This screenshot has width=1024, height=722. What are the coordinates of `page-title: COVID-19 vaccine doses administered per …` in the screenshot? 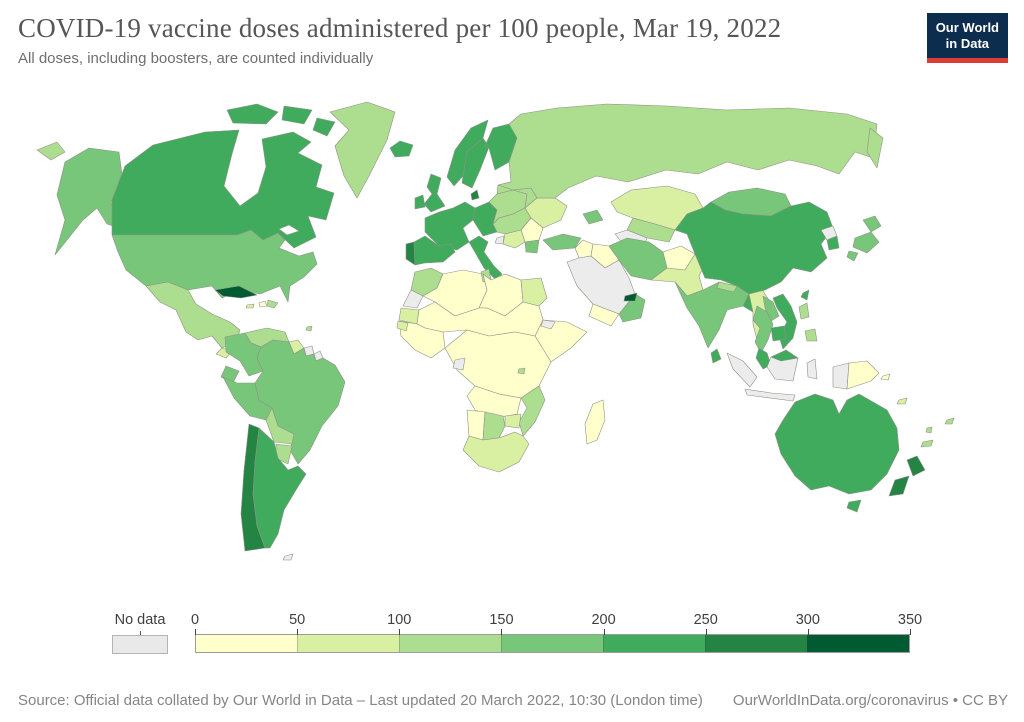 It's located at (400, 28).